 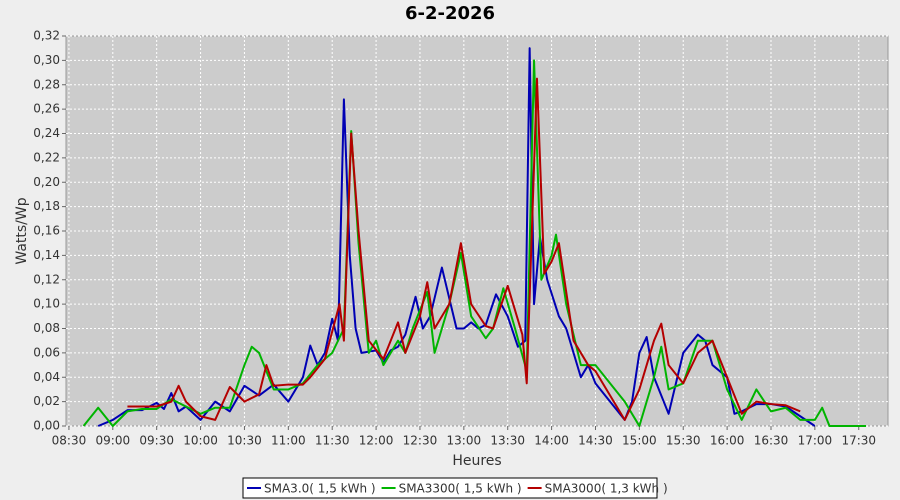 I want to click on legend-label: SMA3.0( 1,5 kWh ), so click(x=320, y=489).